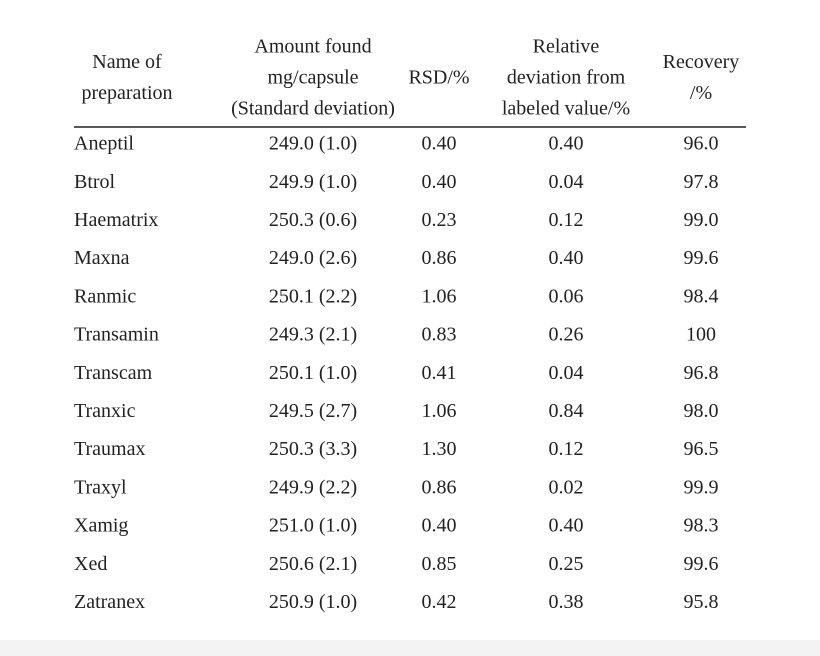 Image resolution: width=820 pixels, height=656 pixels. I want to click on cell: 99.9, so click(701, 487).